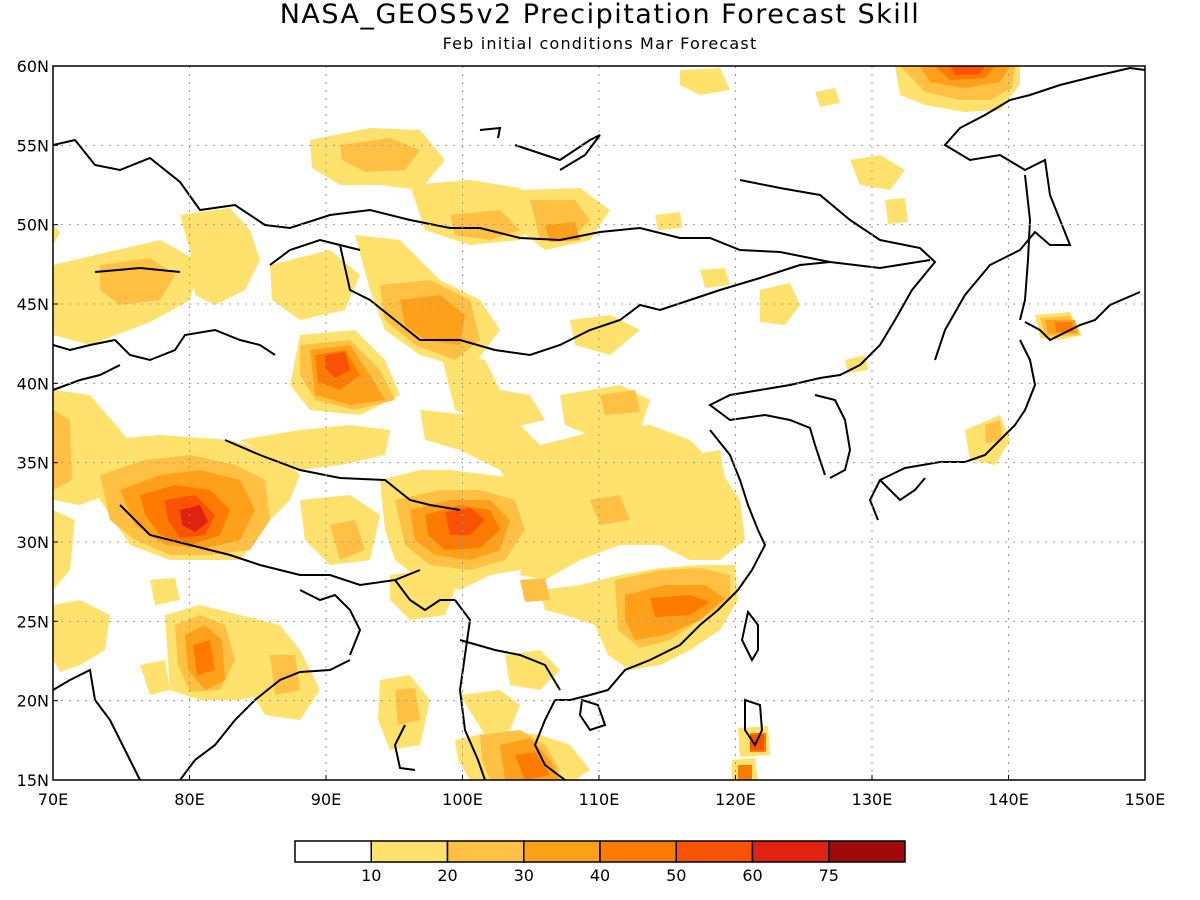  What do you see at coordinates (33, 66) in the screenshot?
I see `y-tick-label: 60N` at bounding box center [33, 66].